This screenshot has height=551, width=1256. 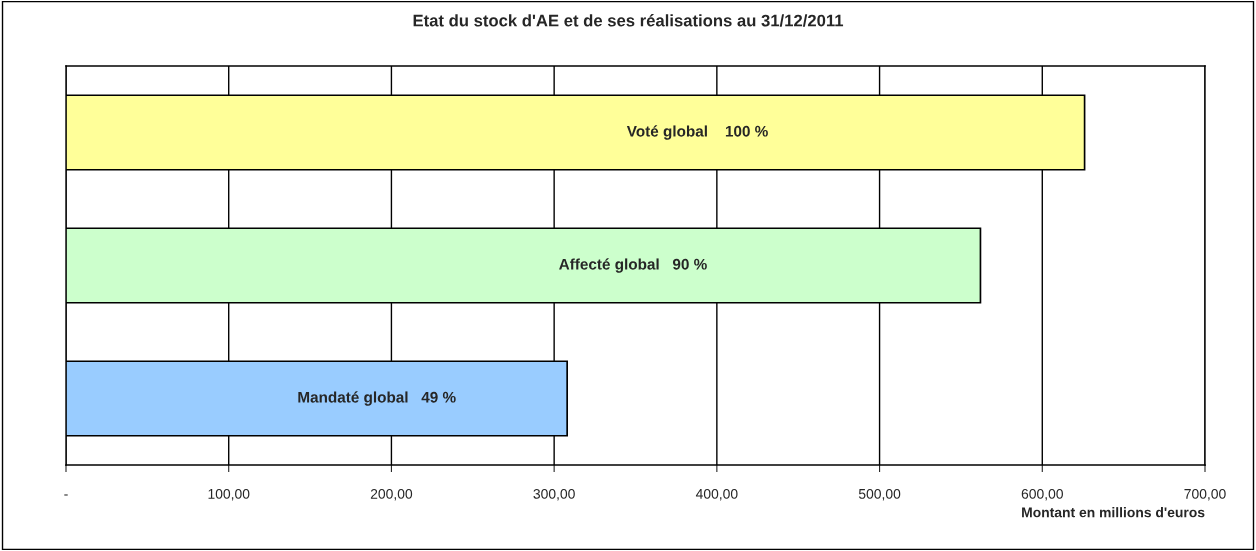 What do you see at coordinates (377, 398) in the screenshot?
I see `data-label: Mandaté global 49 %` at bounding box center [377, 398].